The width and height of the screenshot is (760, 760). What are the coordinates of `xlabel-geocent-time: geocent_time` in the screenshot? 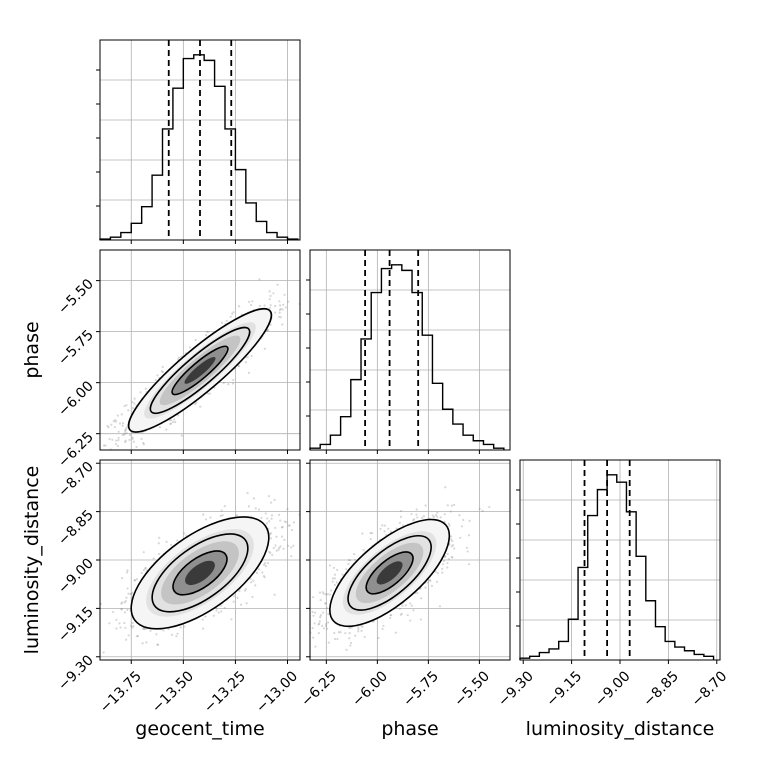 It's located at (199, 729).